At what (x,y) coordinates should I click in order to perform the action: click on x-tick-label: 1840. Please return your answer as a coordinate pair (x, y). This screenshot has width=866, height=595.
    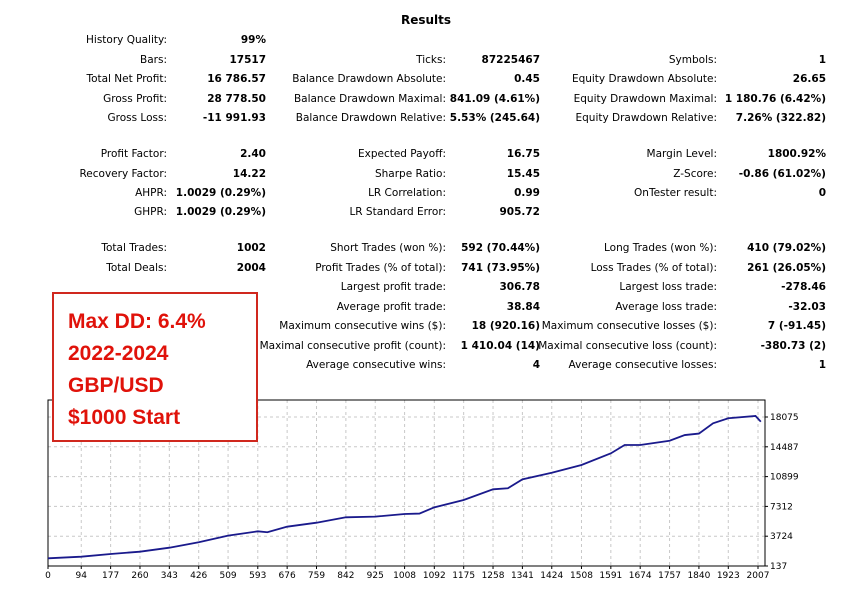
    Looking at the image, I should click on (698, 576).